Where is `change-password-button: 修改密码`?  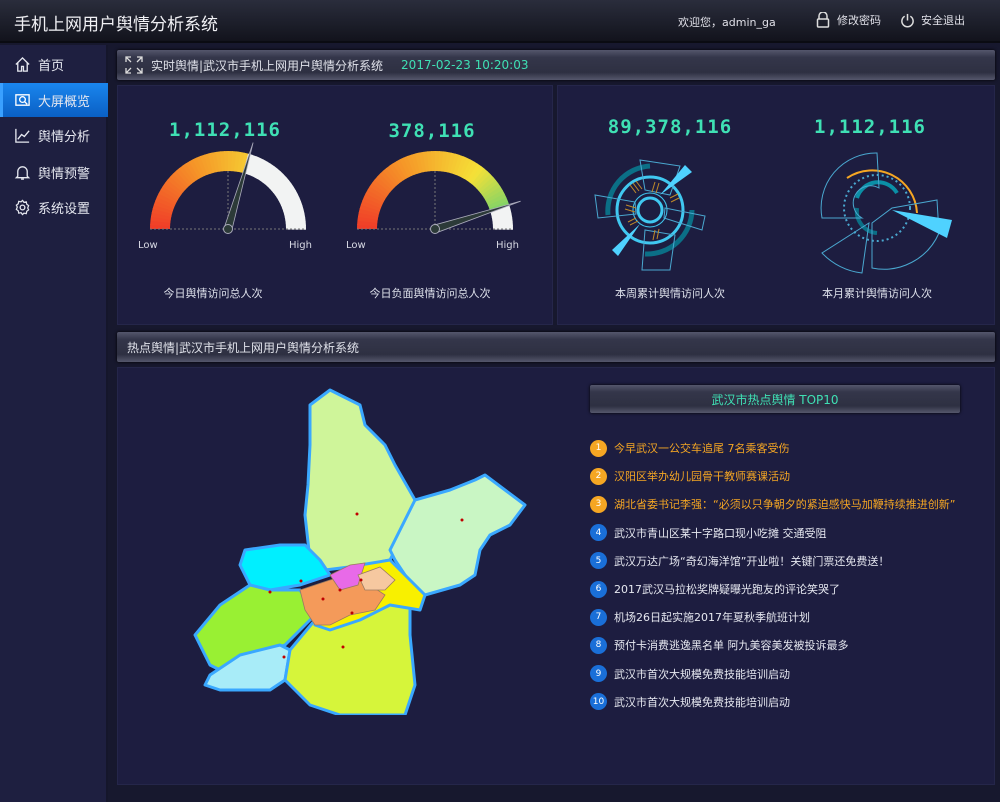 change-password-button: 修改密码 is located at coordinates (848, 20).